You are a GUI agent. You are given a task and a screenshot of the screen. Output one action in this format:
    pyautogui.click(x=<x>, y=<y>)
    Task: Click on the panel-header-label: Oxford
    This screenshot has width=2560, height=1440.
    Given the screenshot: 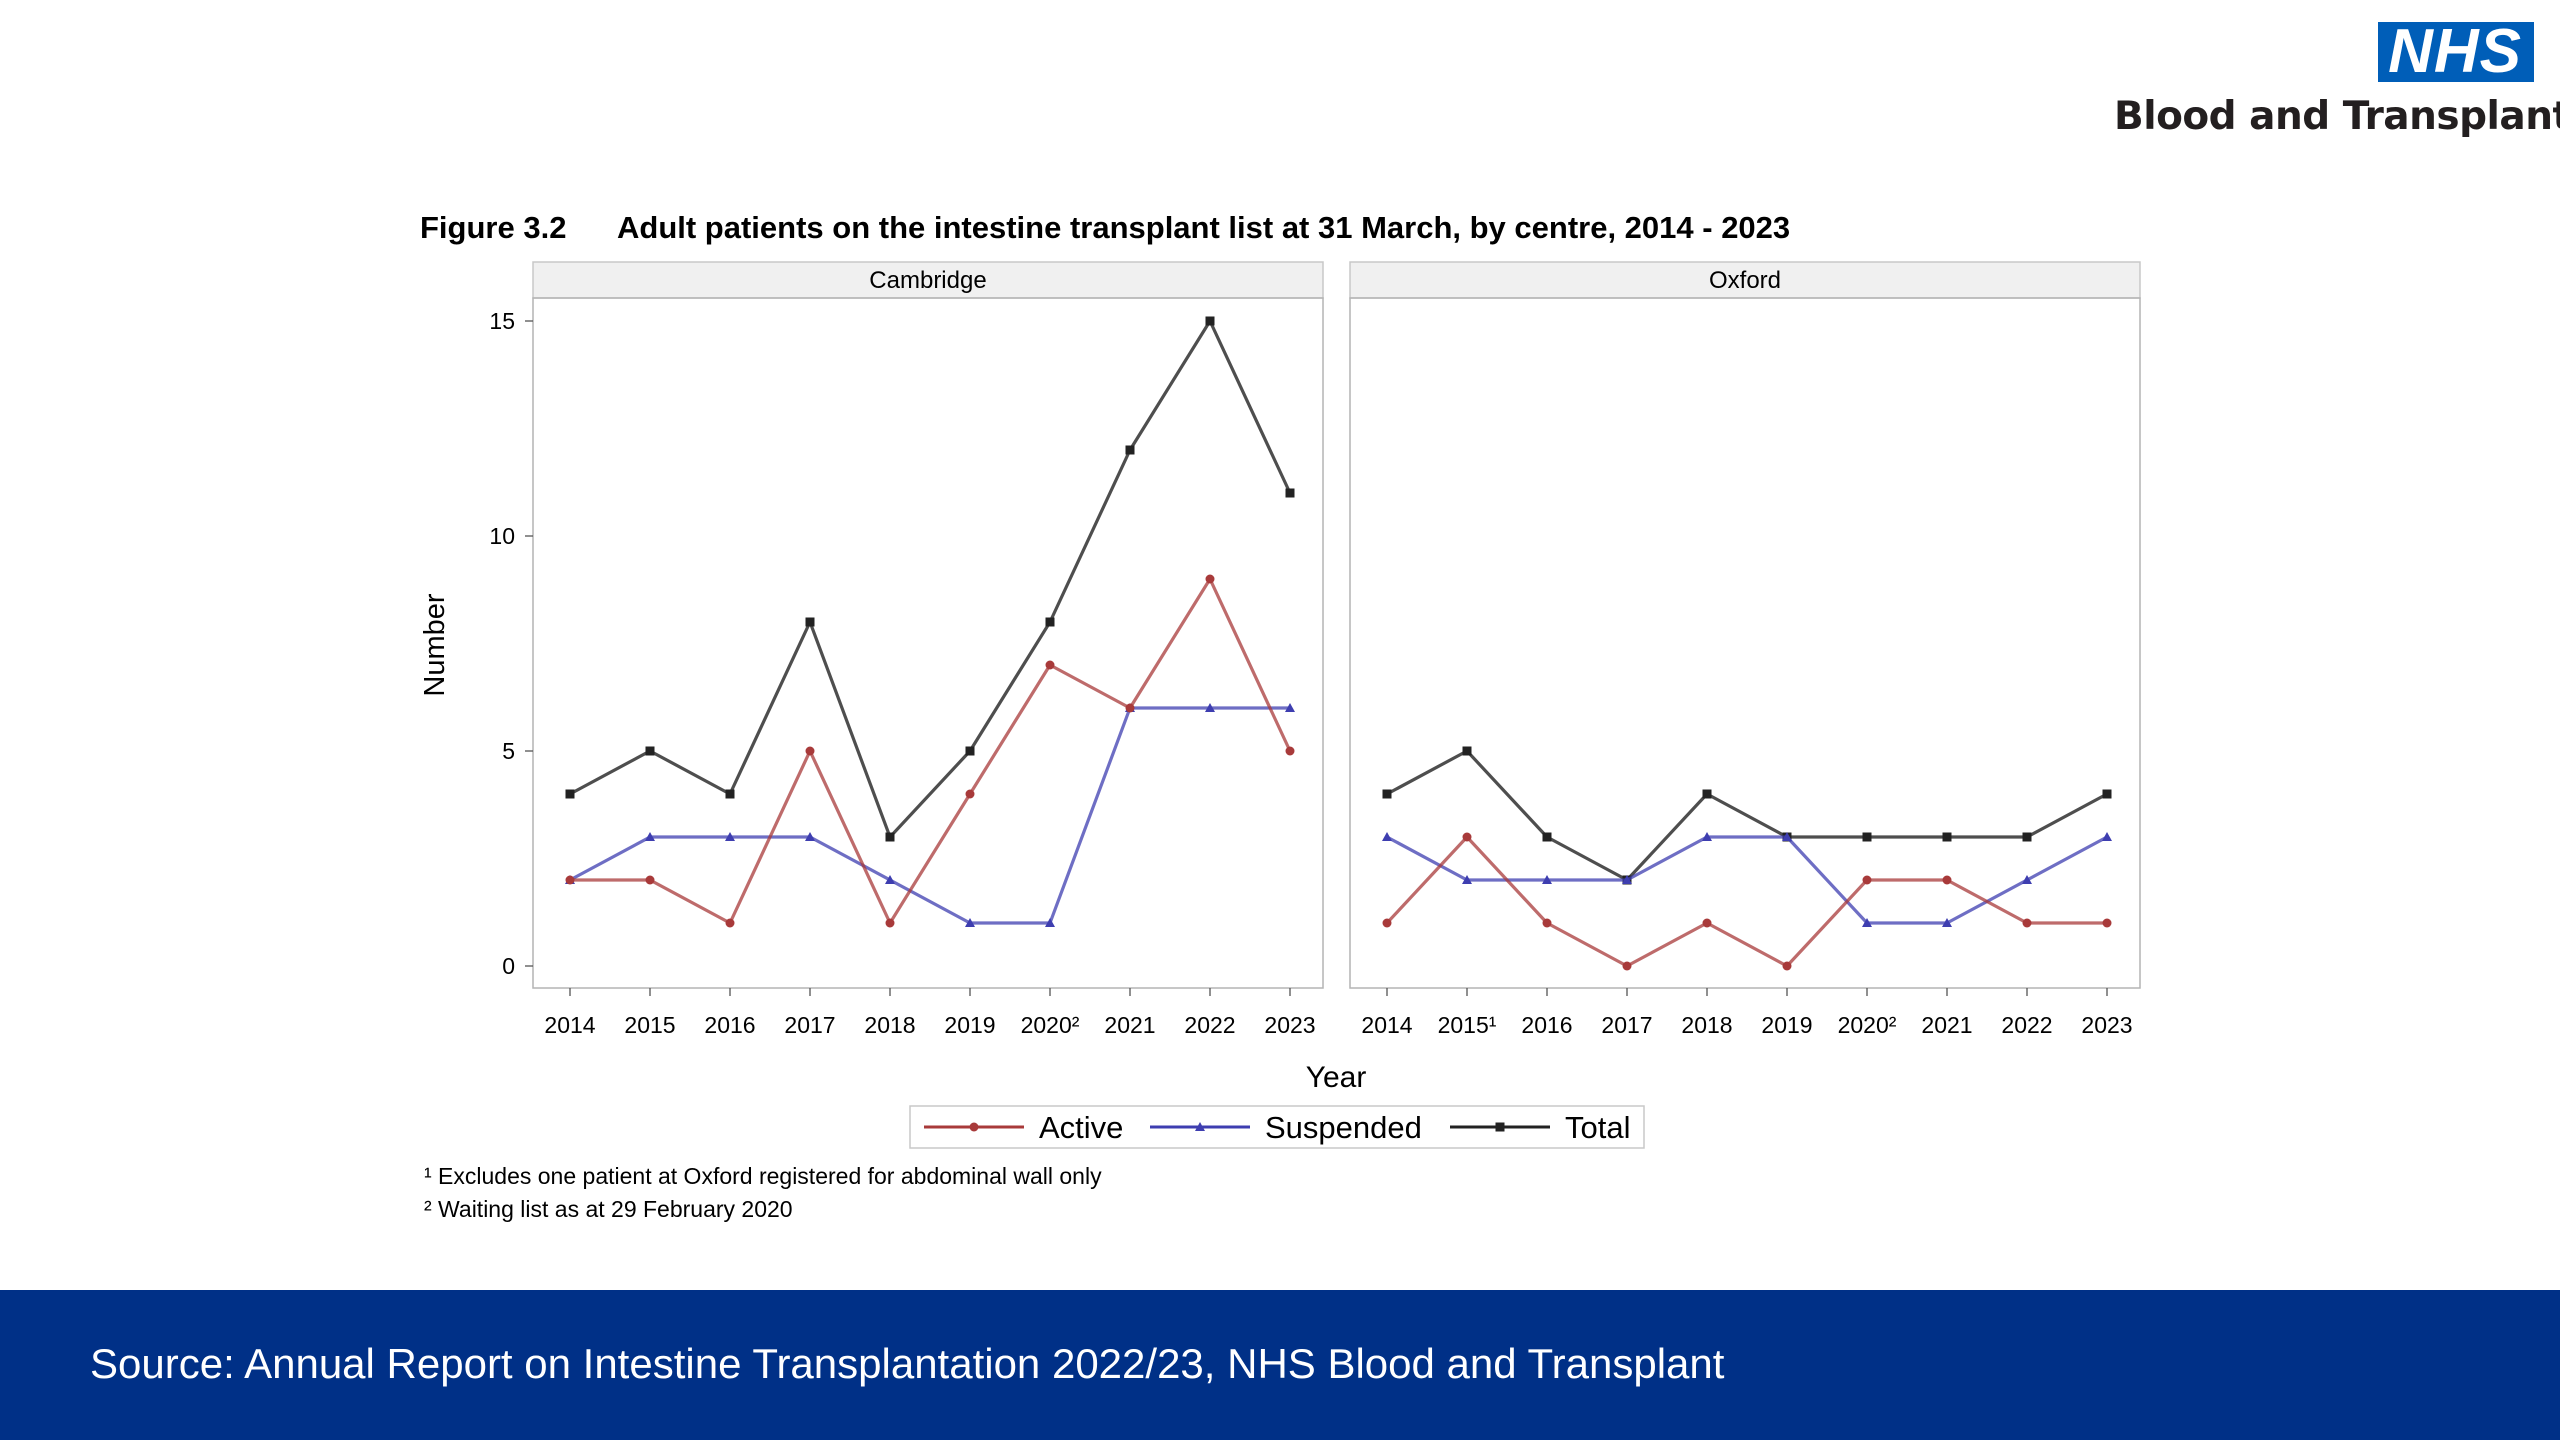 What is the action you would take?
    pyautogui.click(x=1745, y=280)
    